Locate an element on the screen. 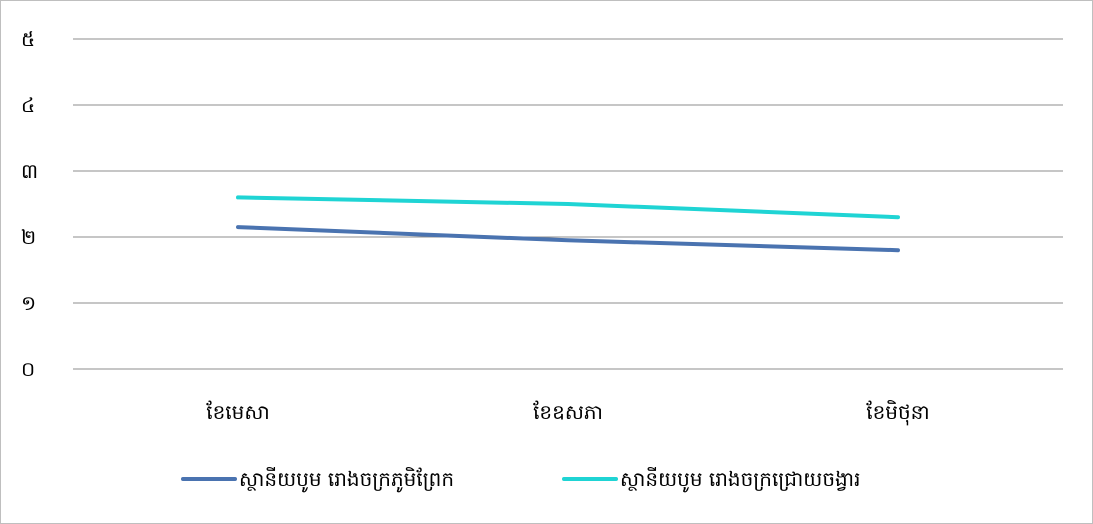 The image size is (1093, 524). y-tick-label: ០ is located at coordinates (28, 369).